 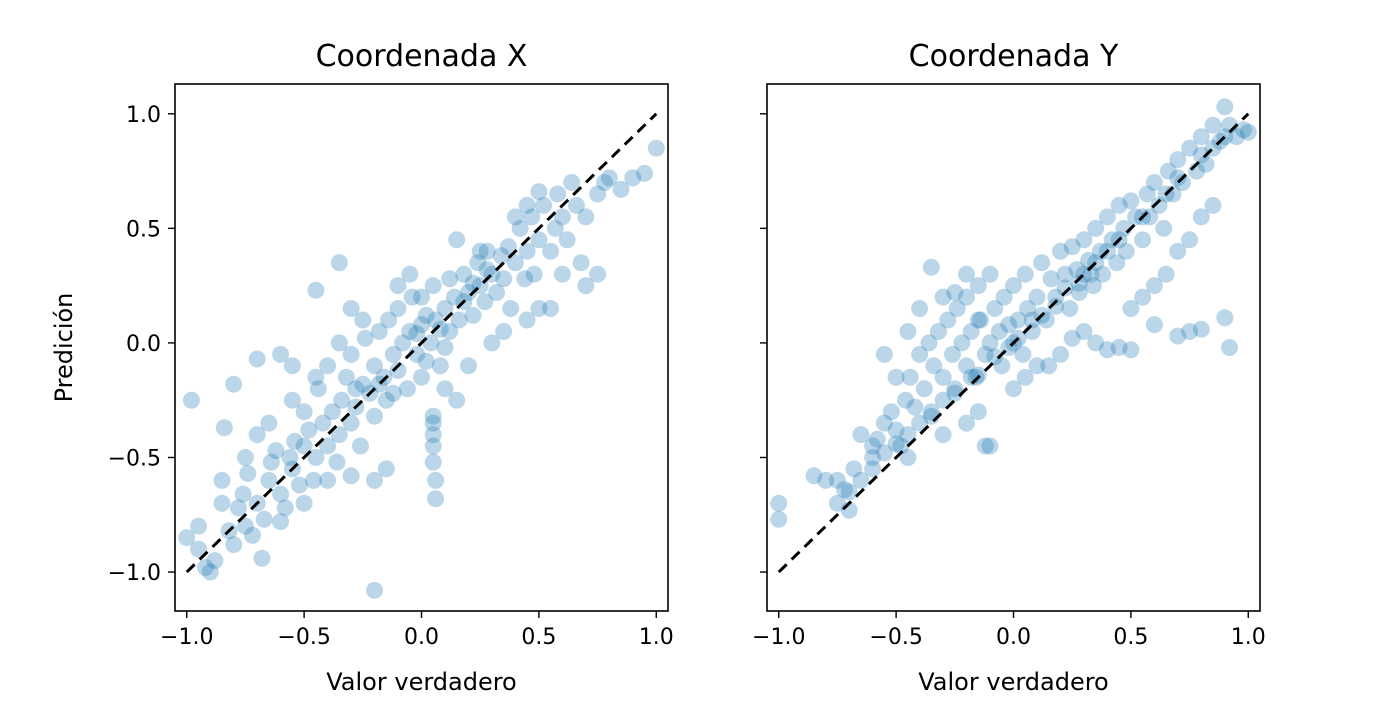 What do you see at coordinates (656, 637) in the screenshot?
I see `x-tick-label: 1.0` at bounding box center [656, 637].